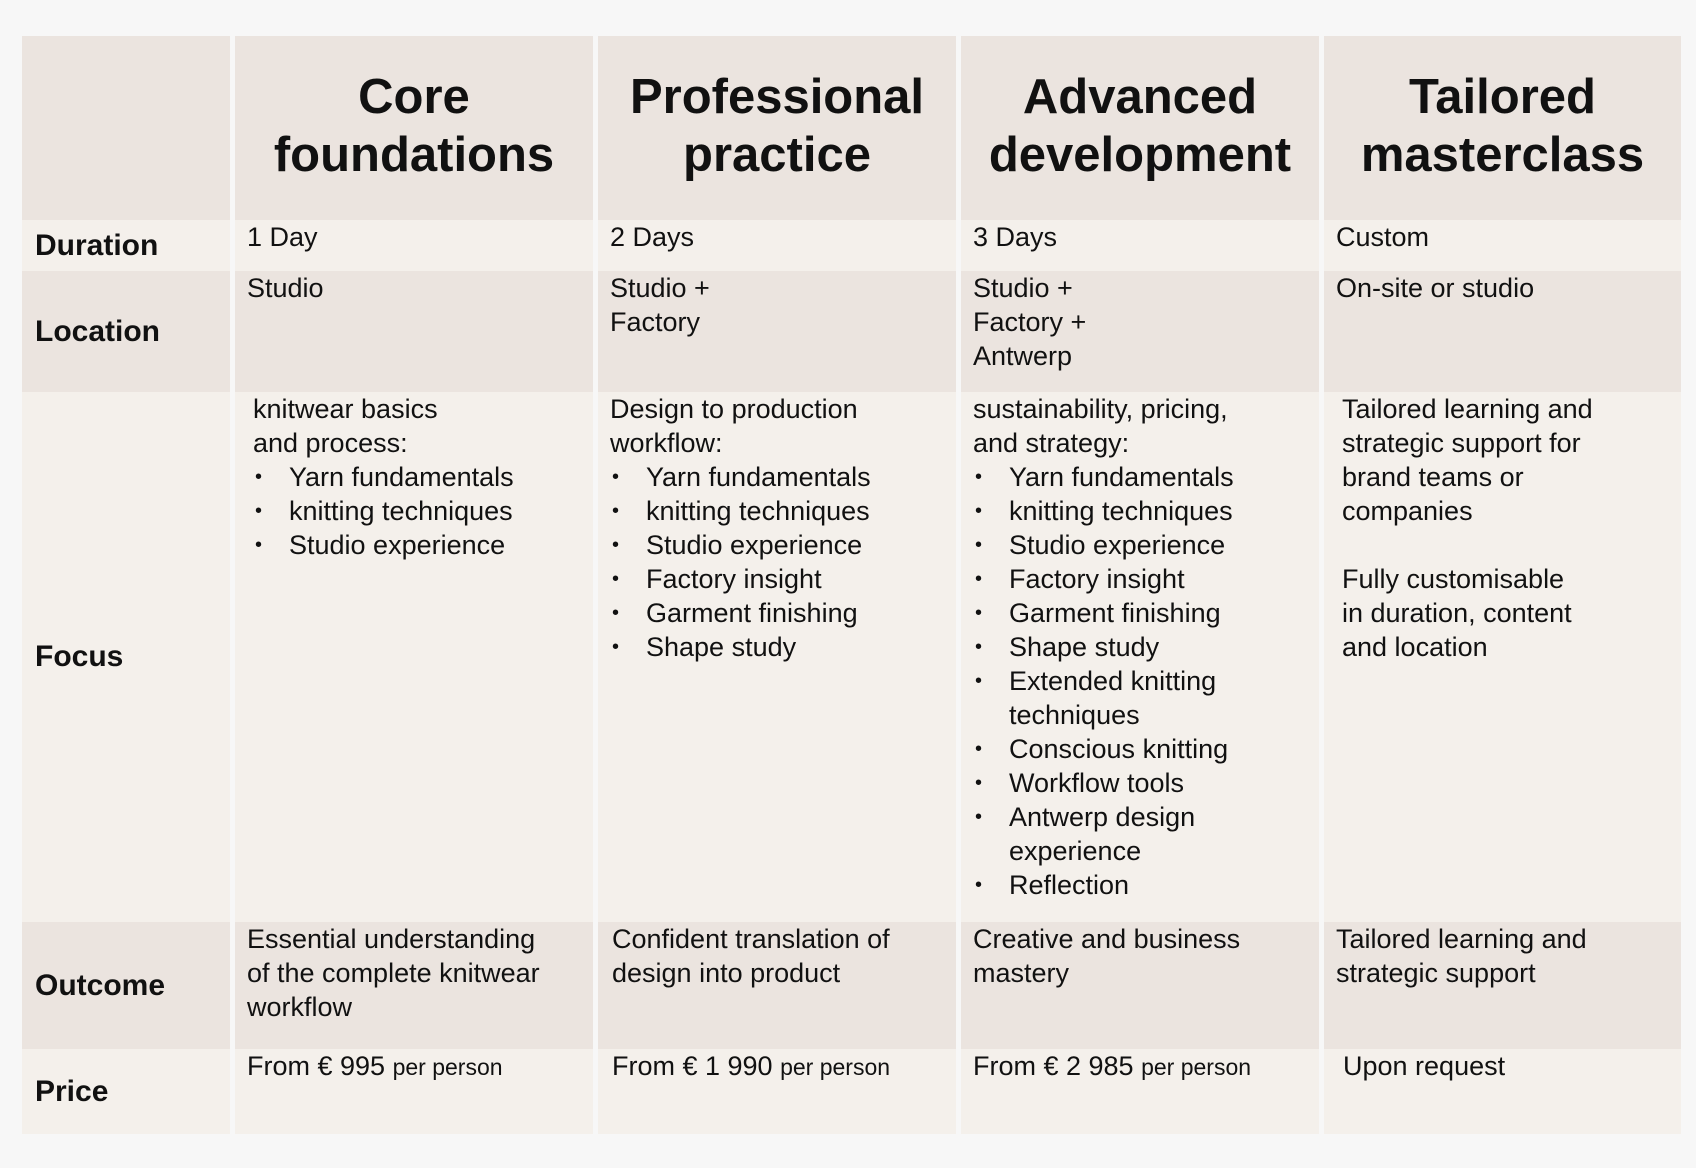  I want to click on focus-text-line: Fully customisable, so click(1453, 579).